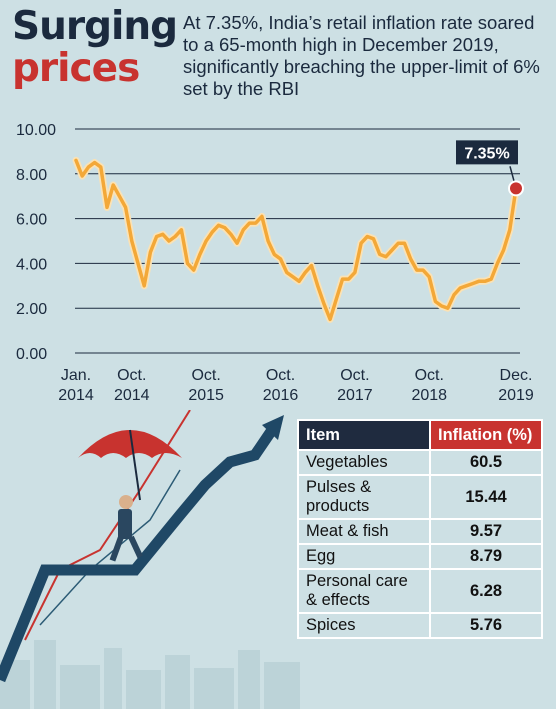 Image resolution: width=556 pixels, height=709 pixels. I want to click on table-cell-item: Egg, so click(364, 556).